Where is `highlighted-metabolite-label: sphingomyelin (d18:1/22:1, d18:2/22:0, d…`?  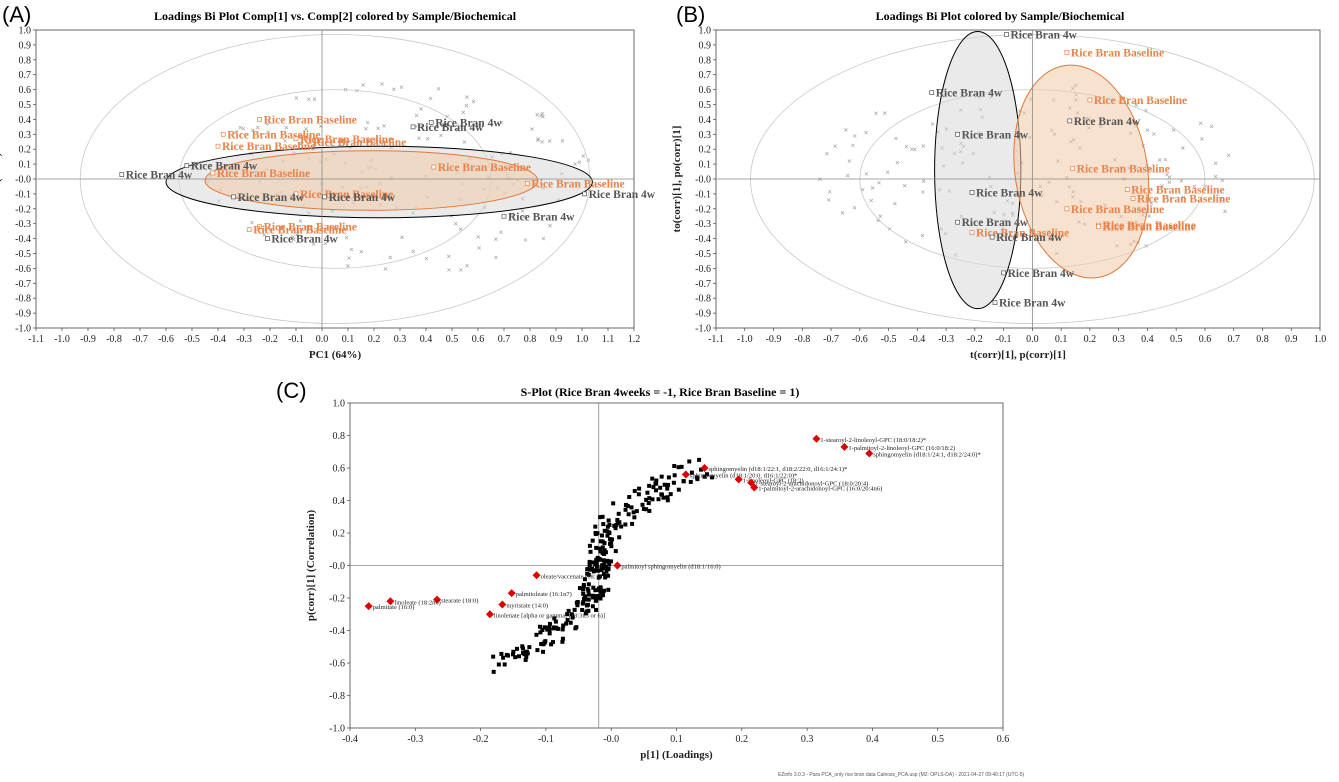
highlighted-metabolite-label: sphingomyelin (d18:1/22:1, d18:2/22:0, d… is located at coordinates (777, 469).